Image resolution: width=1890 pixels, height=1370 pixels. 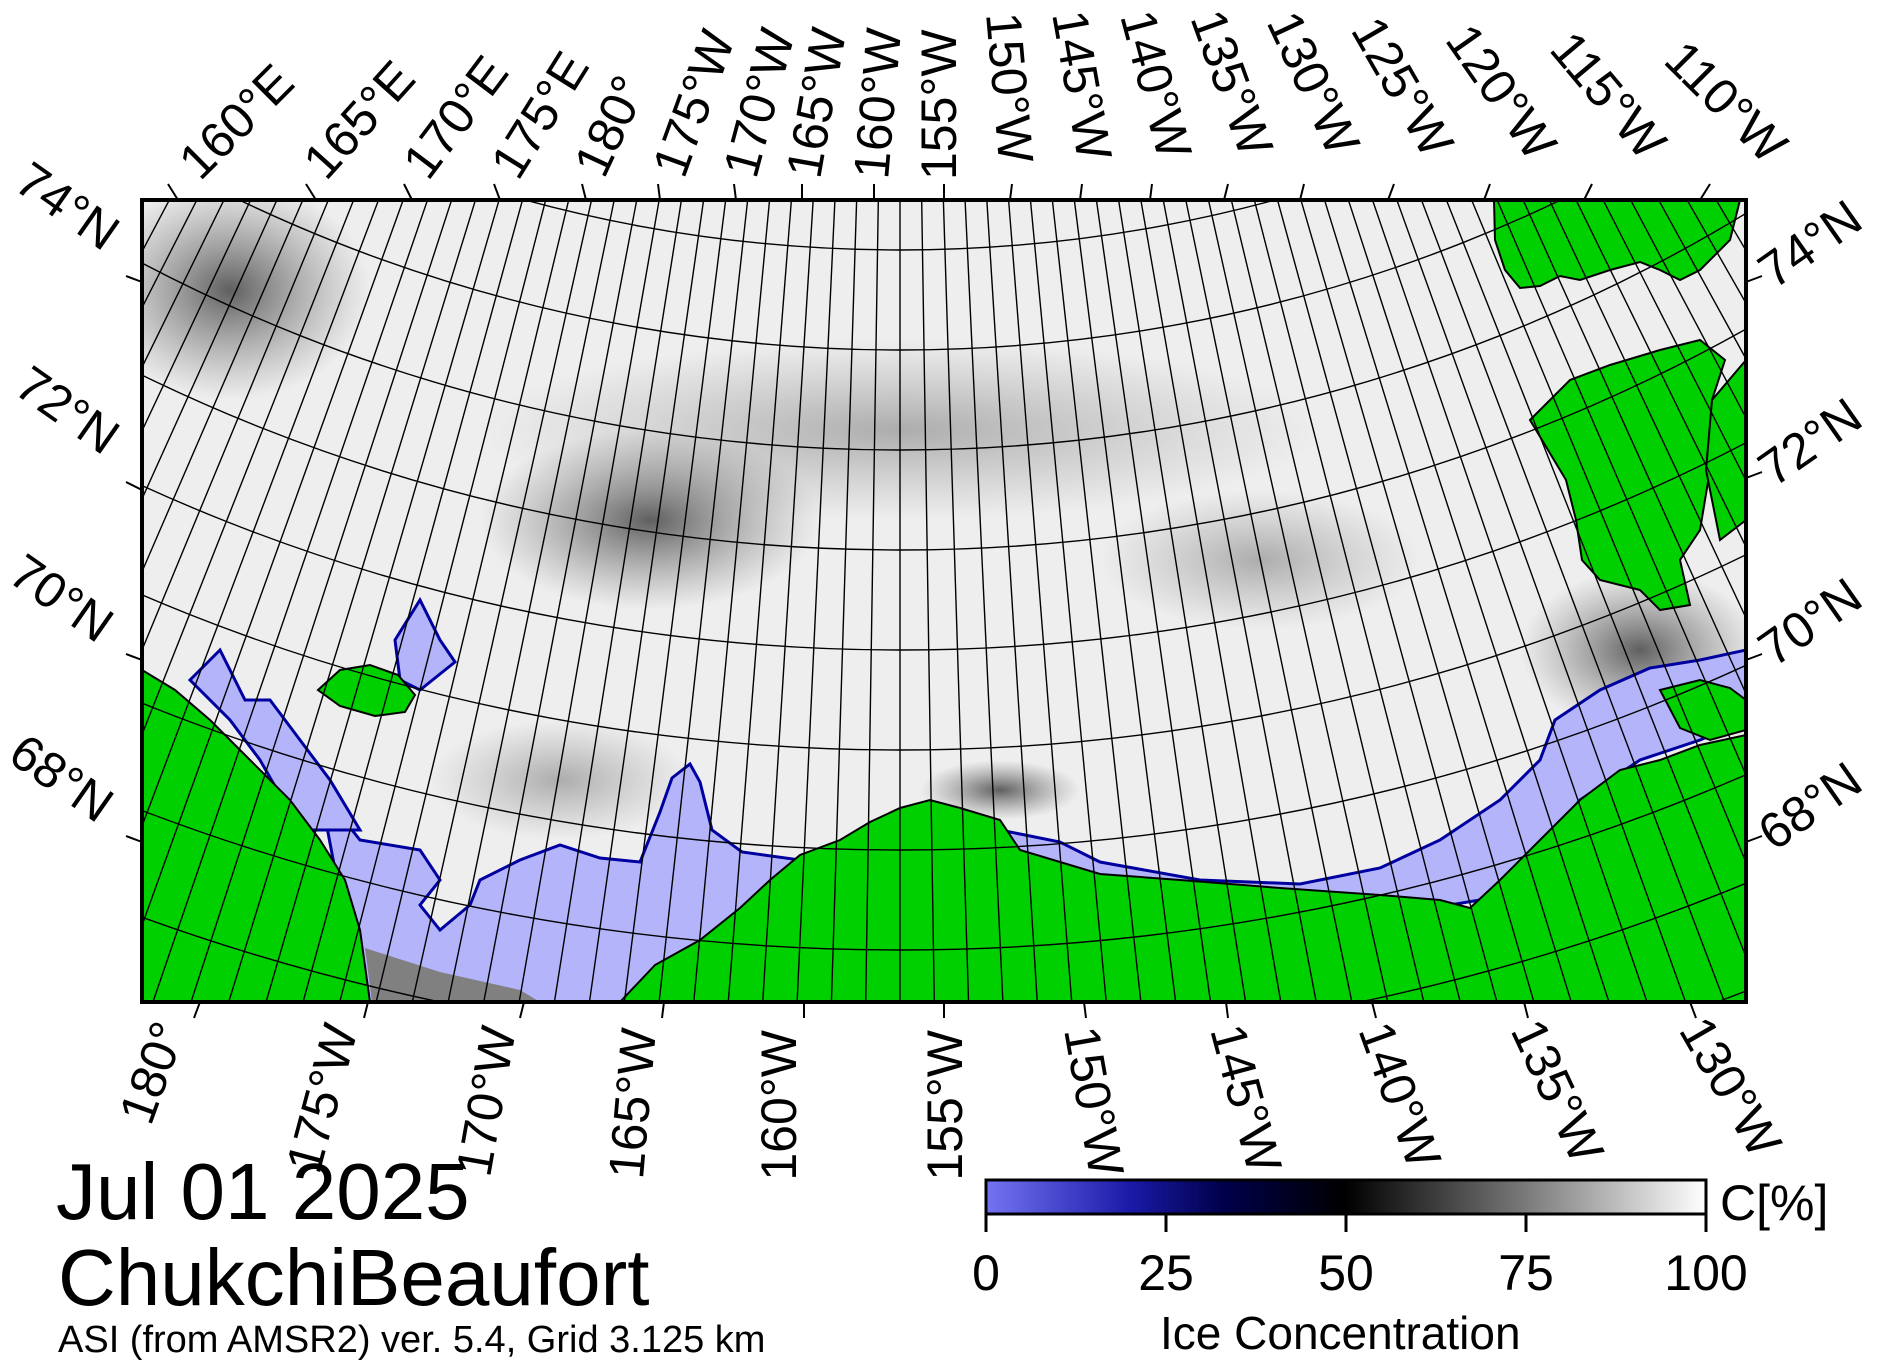 What do you see at coordinates (1093, 1101) in the screenshot?
I see `lon-label-bottom: 150°W` at bounding box center [1093, 1101].